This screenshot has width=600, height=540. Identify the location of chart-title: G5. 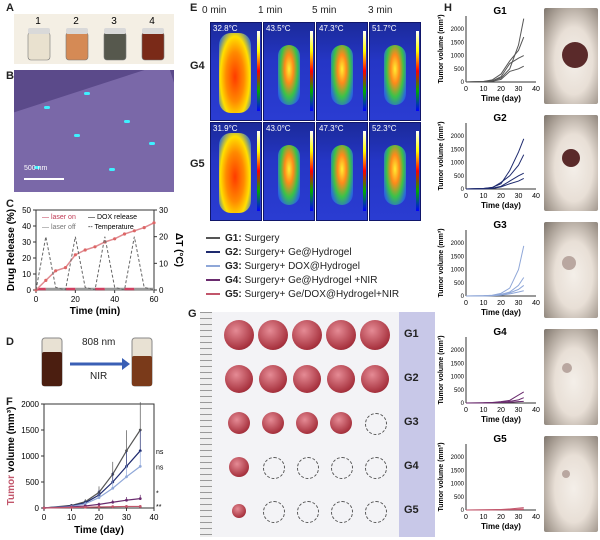
(500, 439).